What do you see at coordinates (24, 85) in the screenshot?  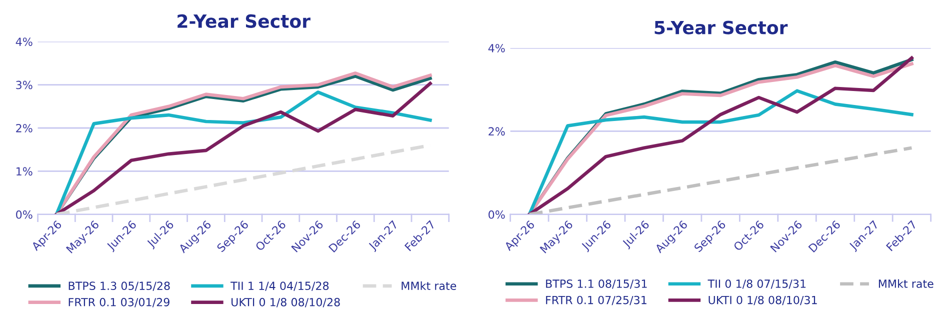 I see `y-tick-label: 3%` at bounding box center [24, 85].